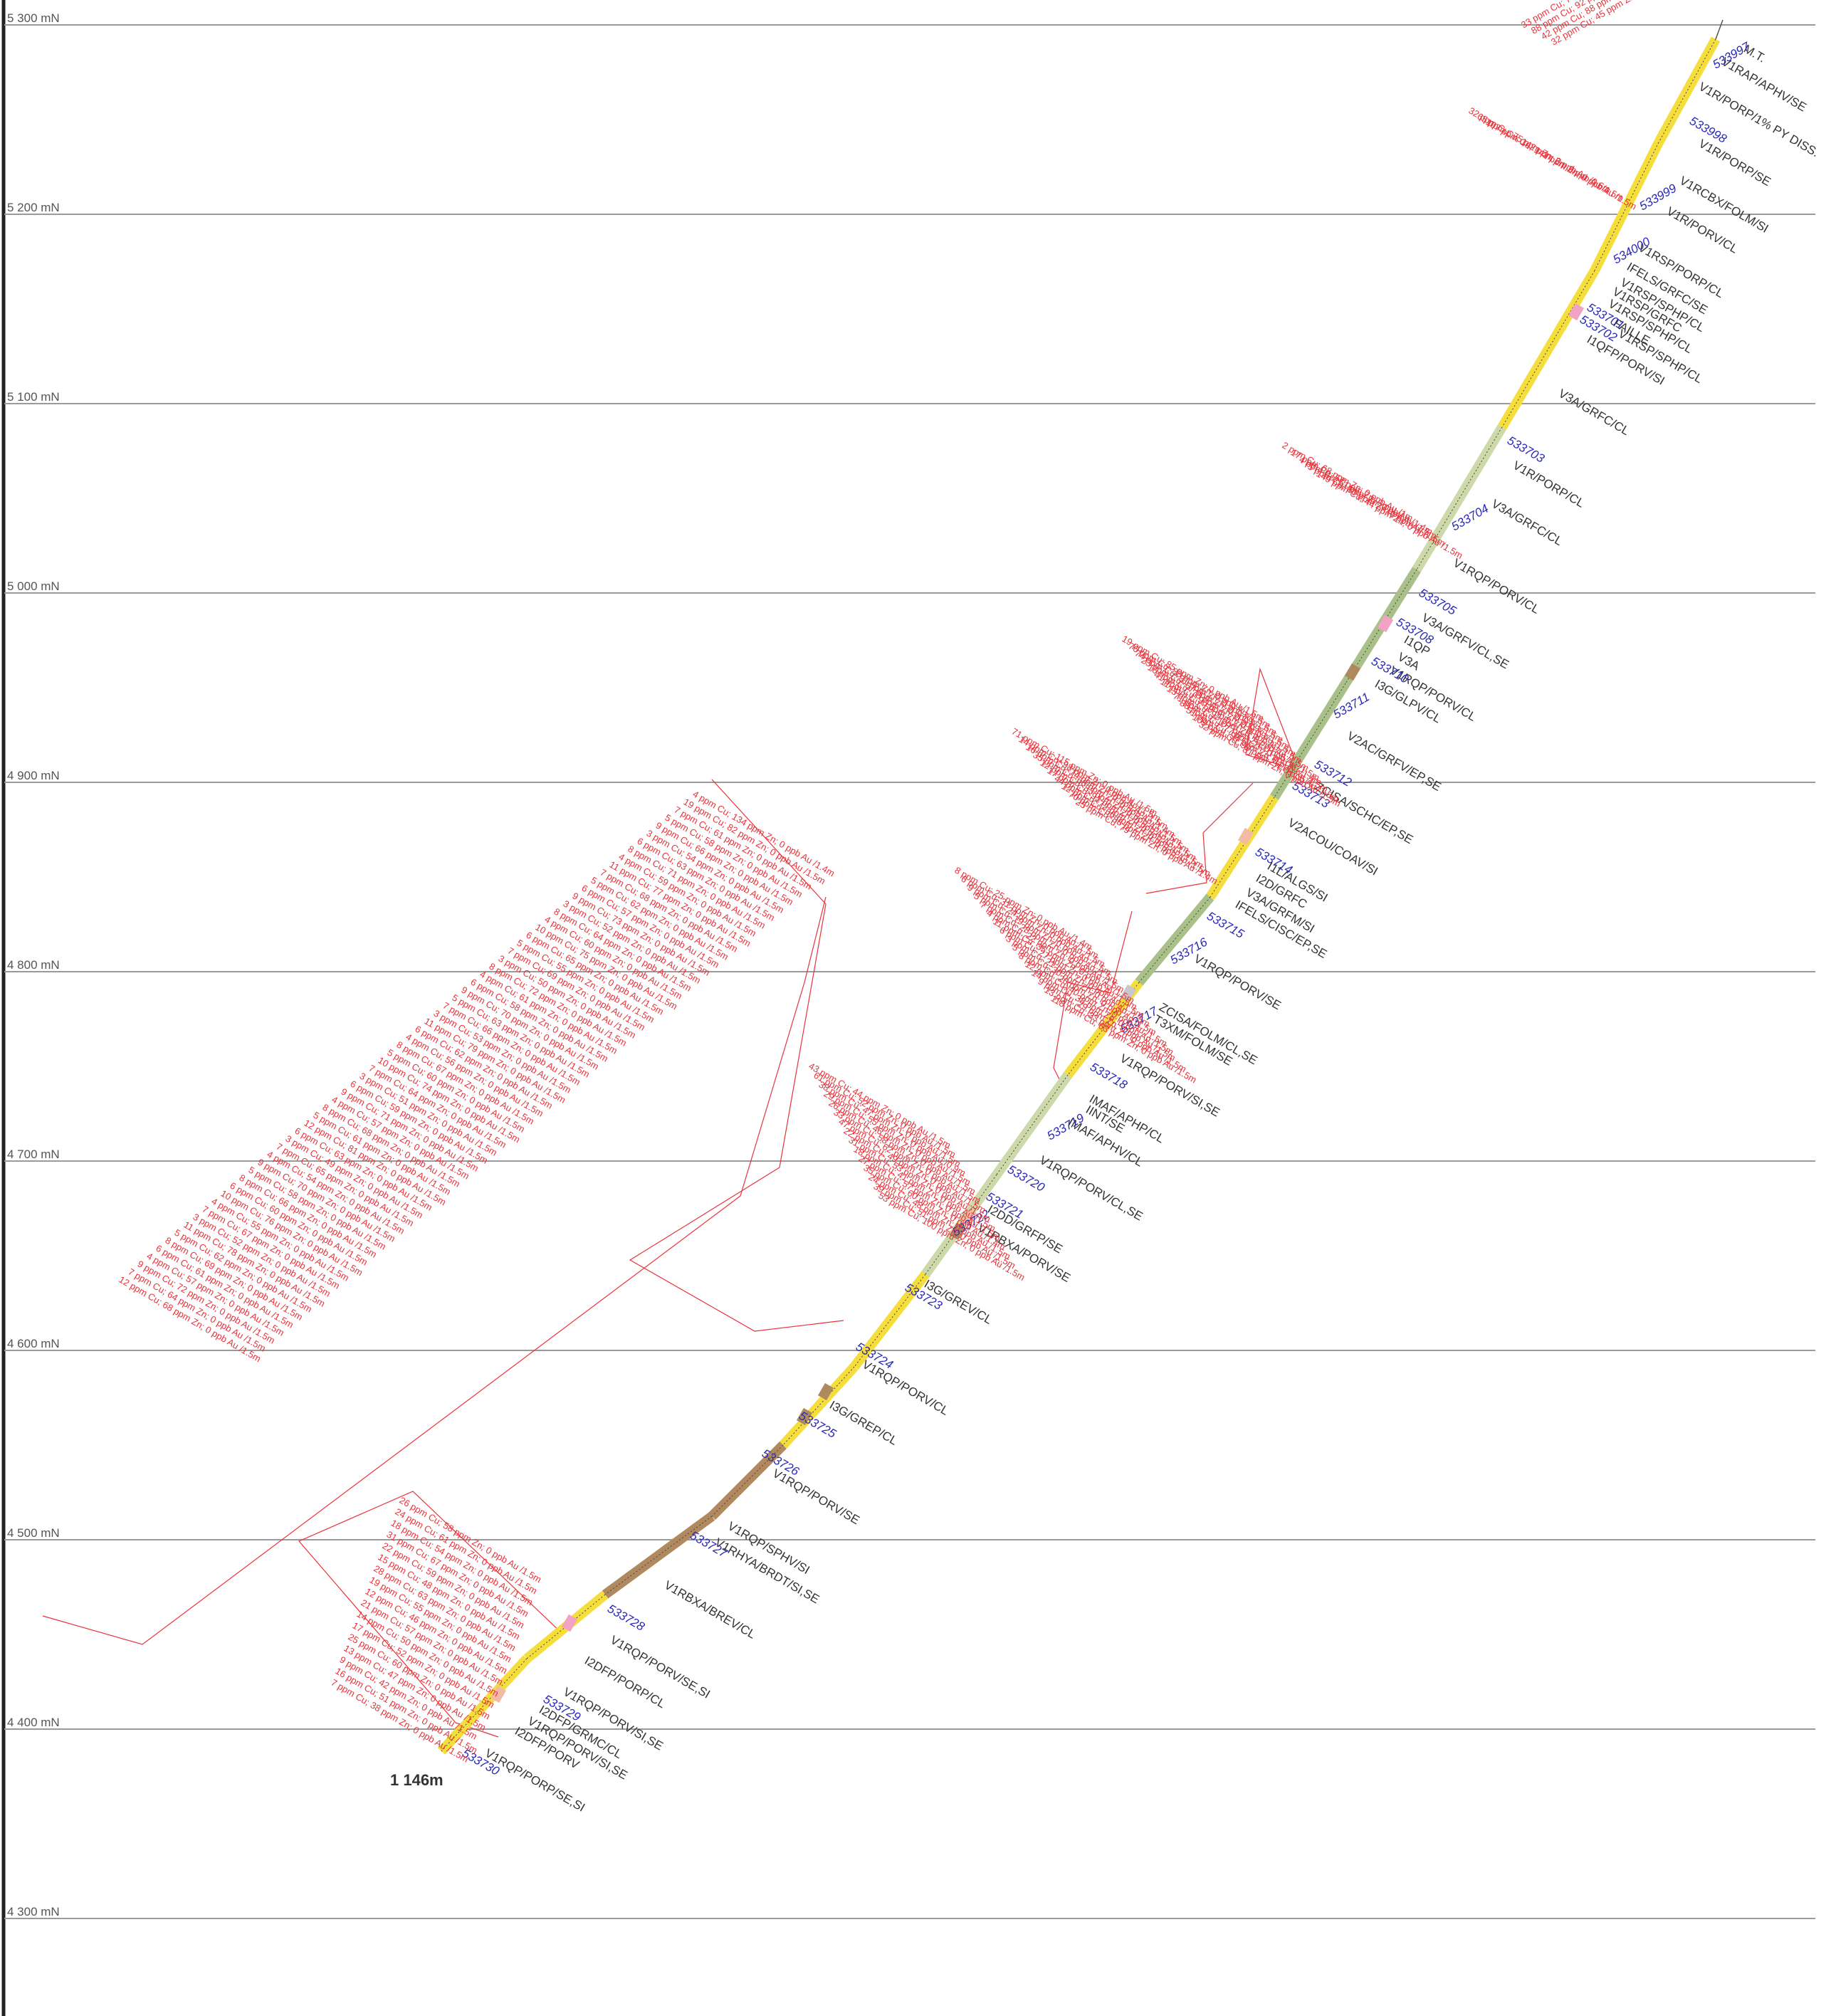 The height and width of the screenshot is (2016, 1831). Describe the element at coordinates (33, 1343) in the screenshot. I see `grid-label: 4 600 mN` at that location.